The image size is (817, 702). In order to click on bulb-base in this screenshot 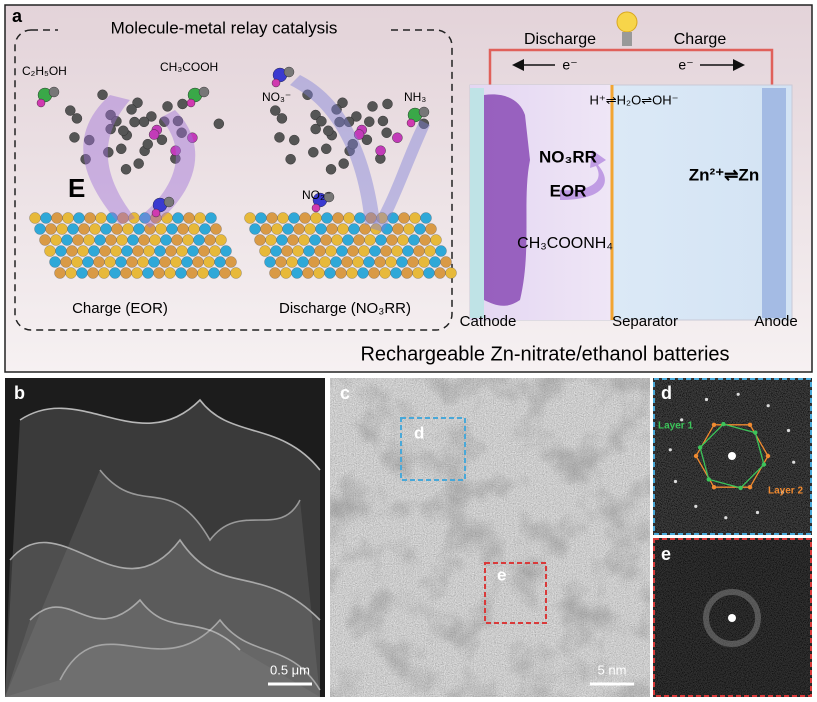, I will do `click(627, 39)`.